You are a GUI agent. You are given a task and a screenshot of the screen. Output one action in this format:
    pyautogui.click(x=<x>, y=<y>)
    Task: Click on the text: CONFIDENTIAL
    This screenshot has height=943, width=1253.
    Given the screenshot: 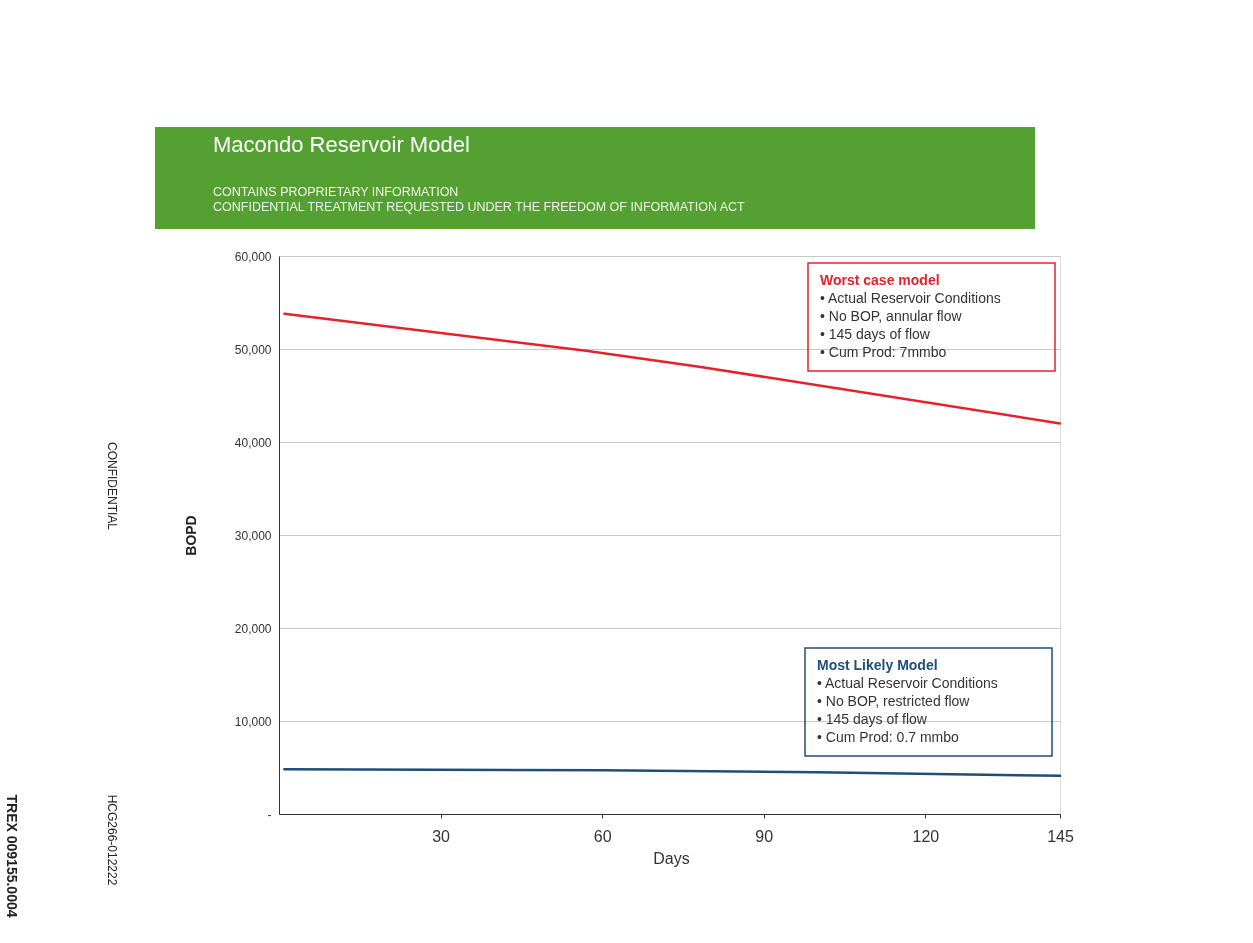 What is the action you would take?
    pyautogui.click(x=112, y=486)
    